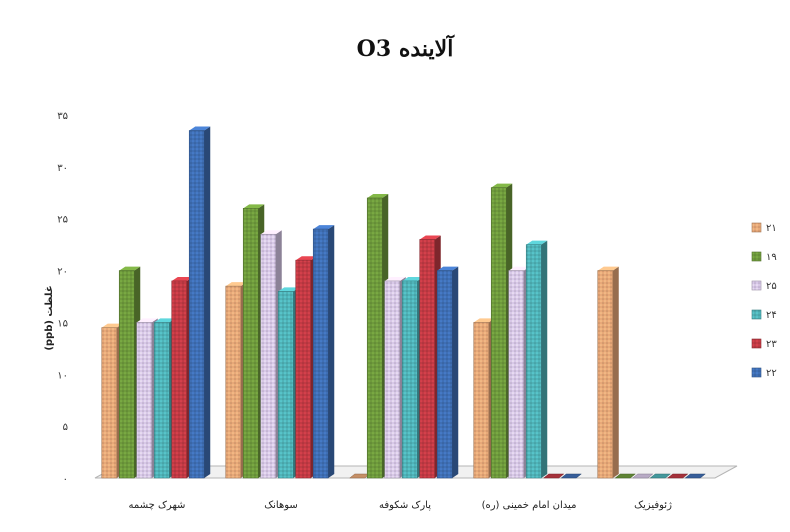  I want to click on y-tick-label: ۳۰, so click(62, 168).